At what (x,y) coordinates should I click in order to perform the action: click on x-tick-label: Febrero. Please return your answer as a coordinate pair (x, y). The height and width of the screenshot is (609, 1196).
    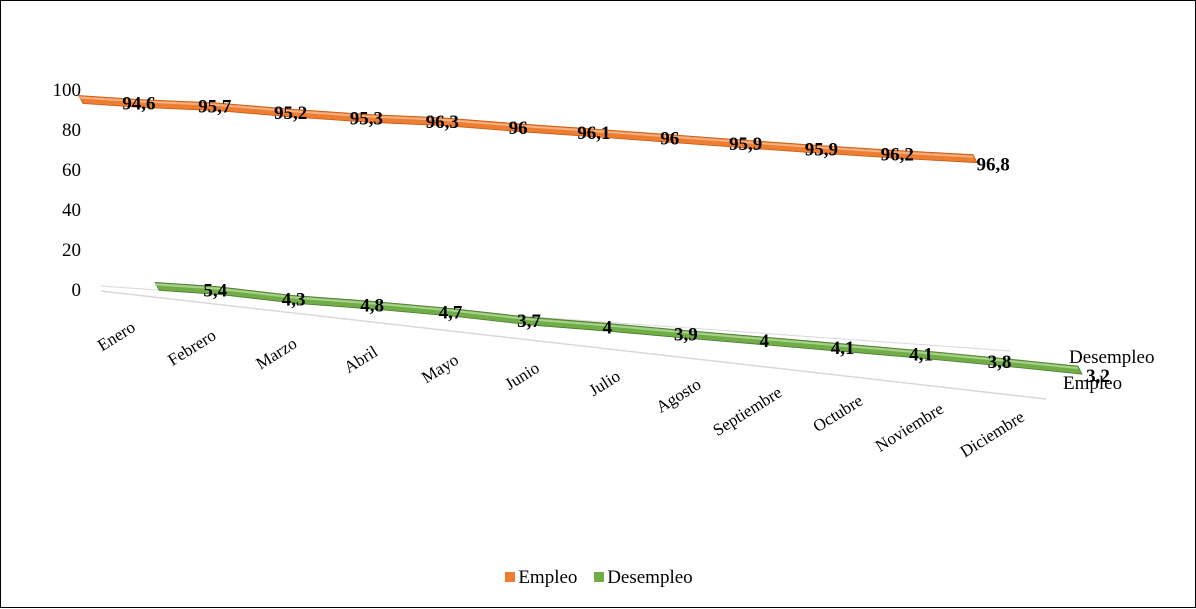
    Looking at the image, I should click on (191, 348).